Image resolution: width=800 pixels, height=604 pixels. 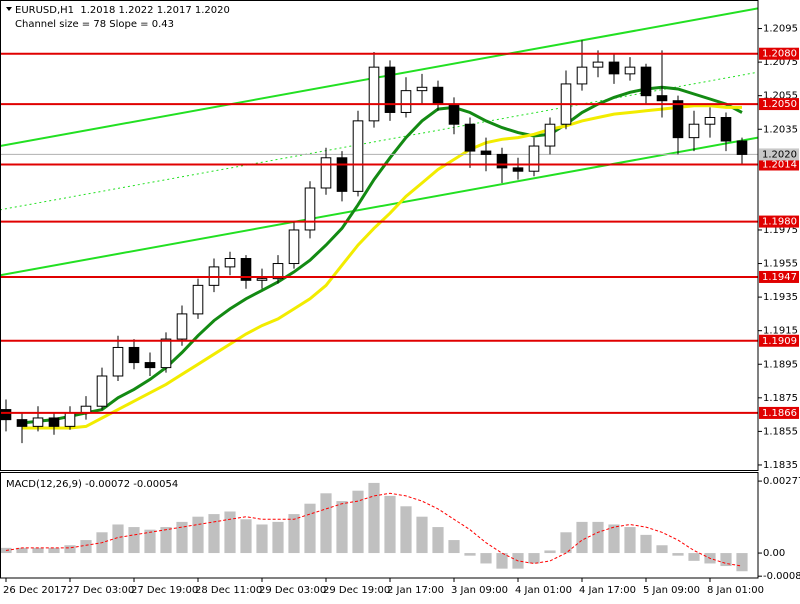 What do you see at coordinates (374, 527) in the screenshot?
I see `macd-panel` at bounding box center [374, 527].